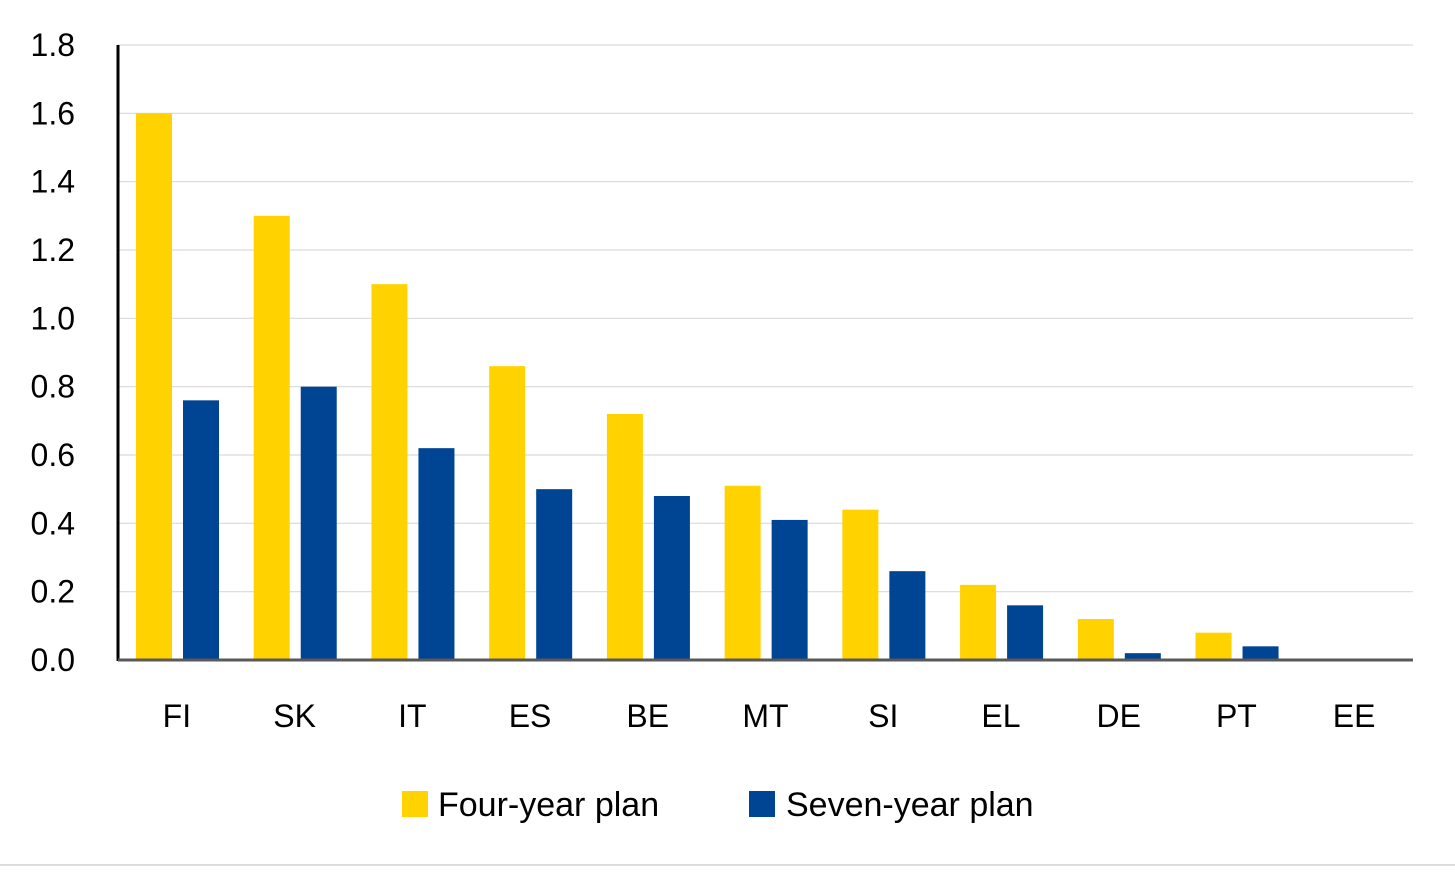 This screenshot has width=1455, height=872. What do you see at coordinates (1236, 716) in the screenshot?
I see `x-tick-label-pt: PT` at bounding box center [1236, 716].